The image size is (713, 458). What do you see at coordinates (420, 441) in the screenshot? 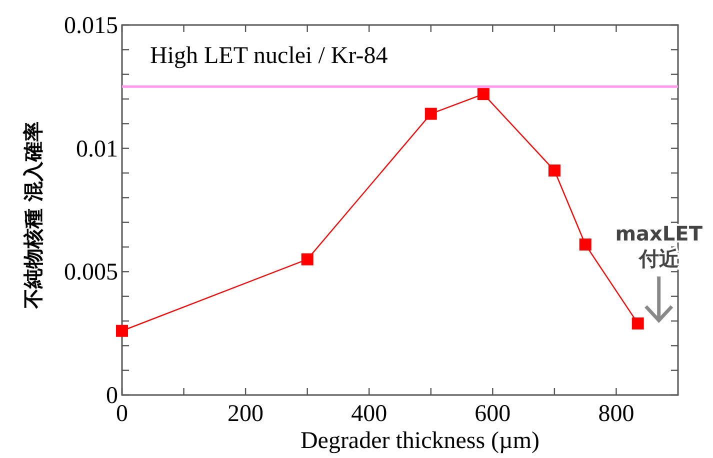
I see `x-axis-title: Degrader thickness (µm)` at bounding box center [420, 441].